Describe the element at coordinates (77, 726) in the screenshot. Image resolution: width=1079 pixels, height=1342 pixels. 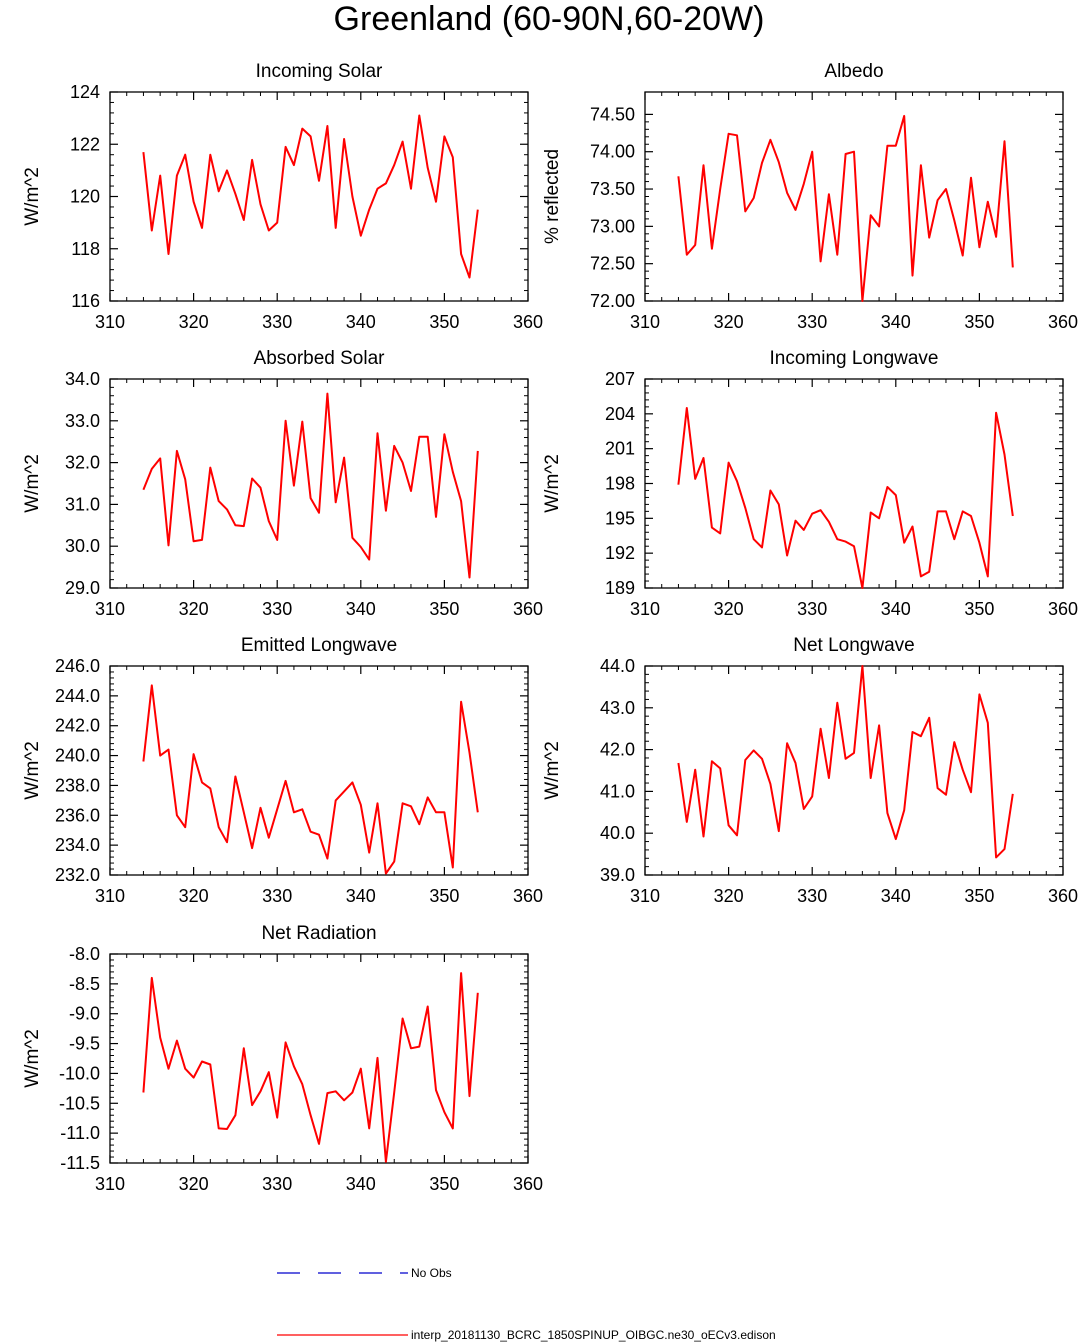
I see `y-tick-label: 242.0` at that location.